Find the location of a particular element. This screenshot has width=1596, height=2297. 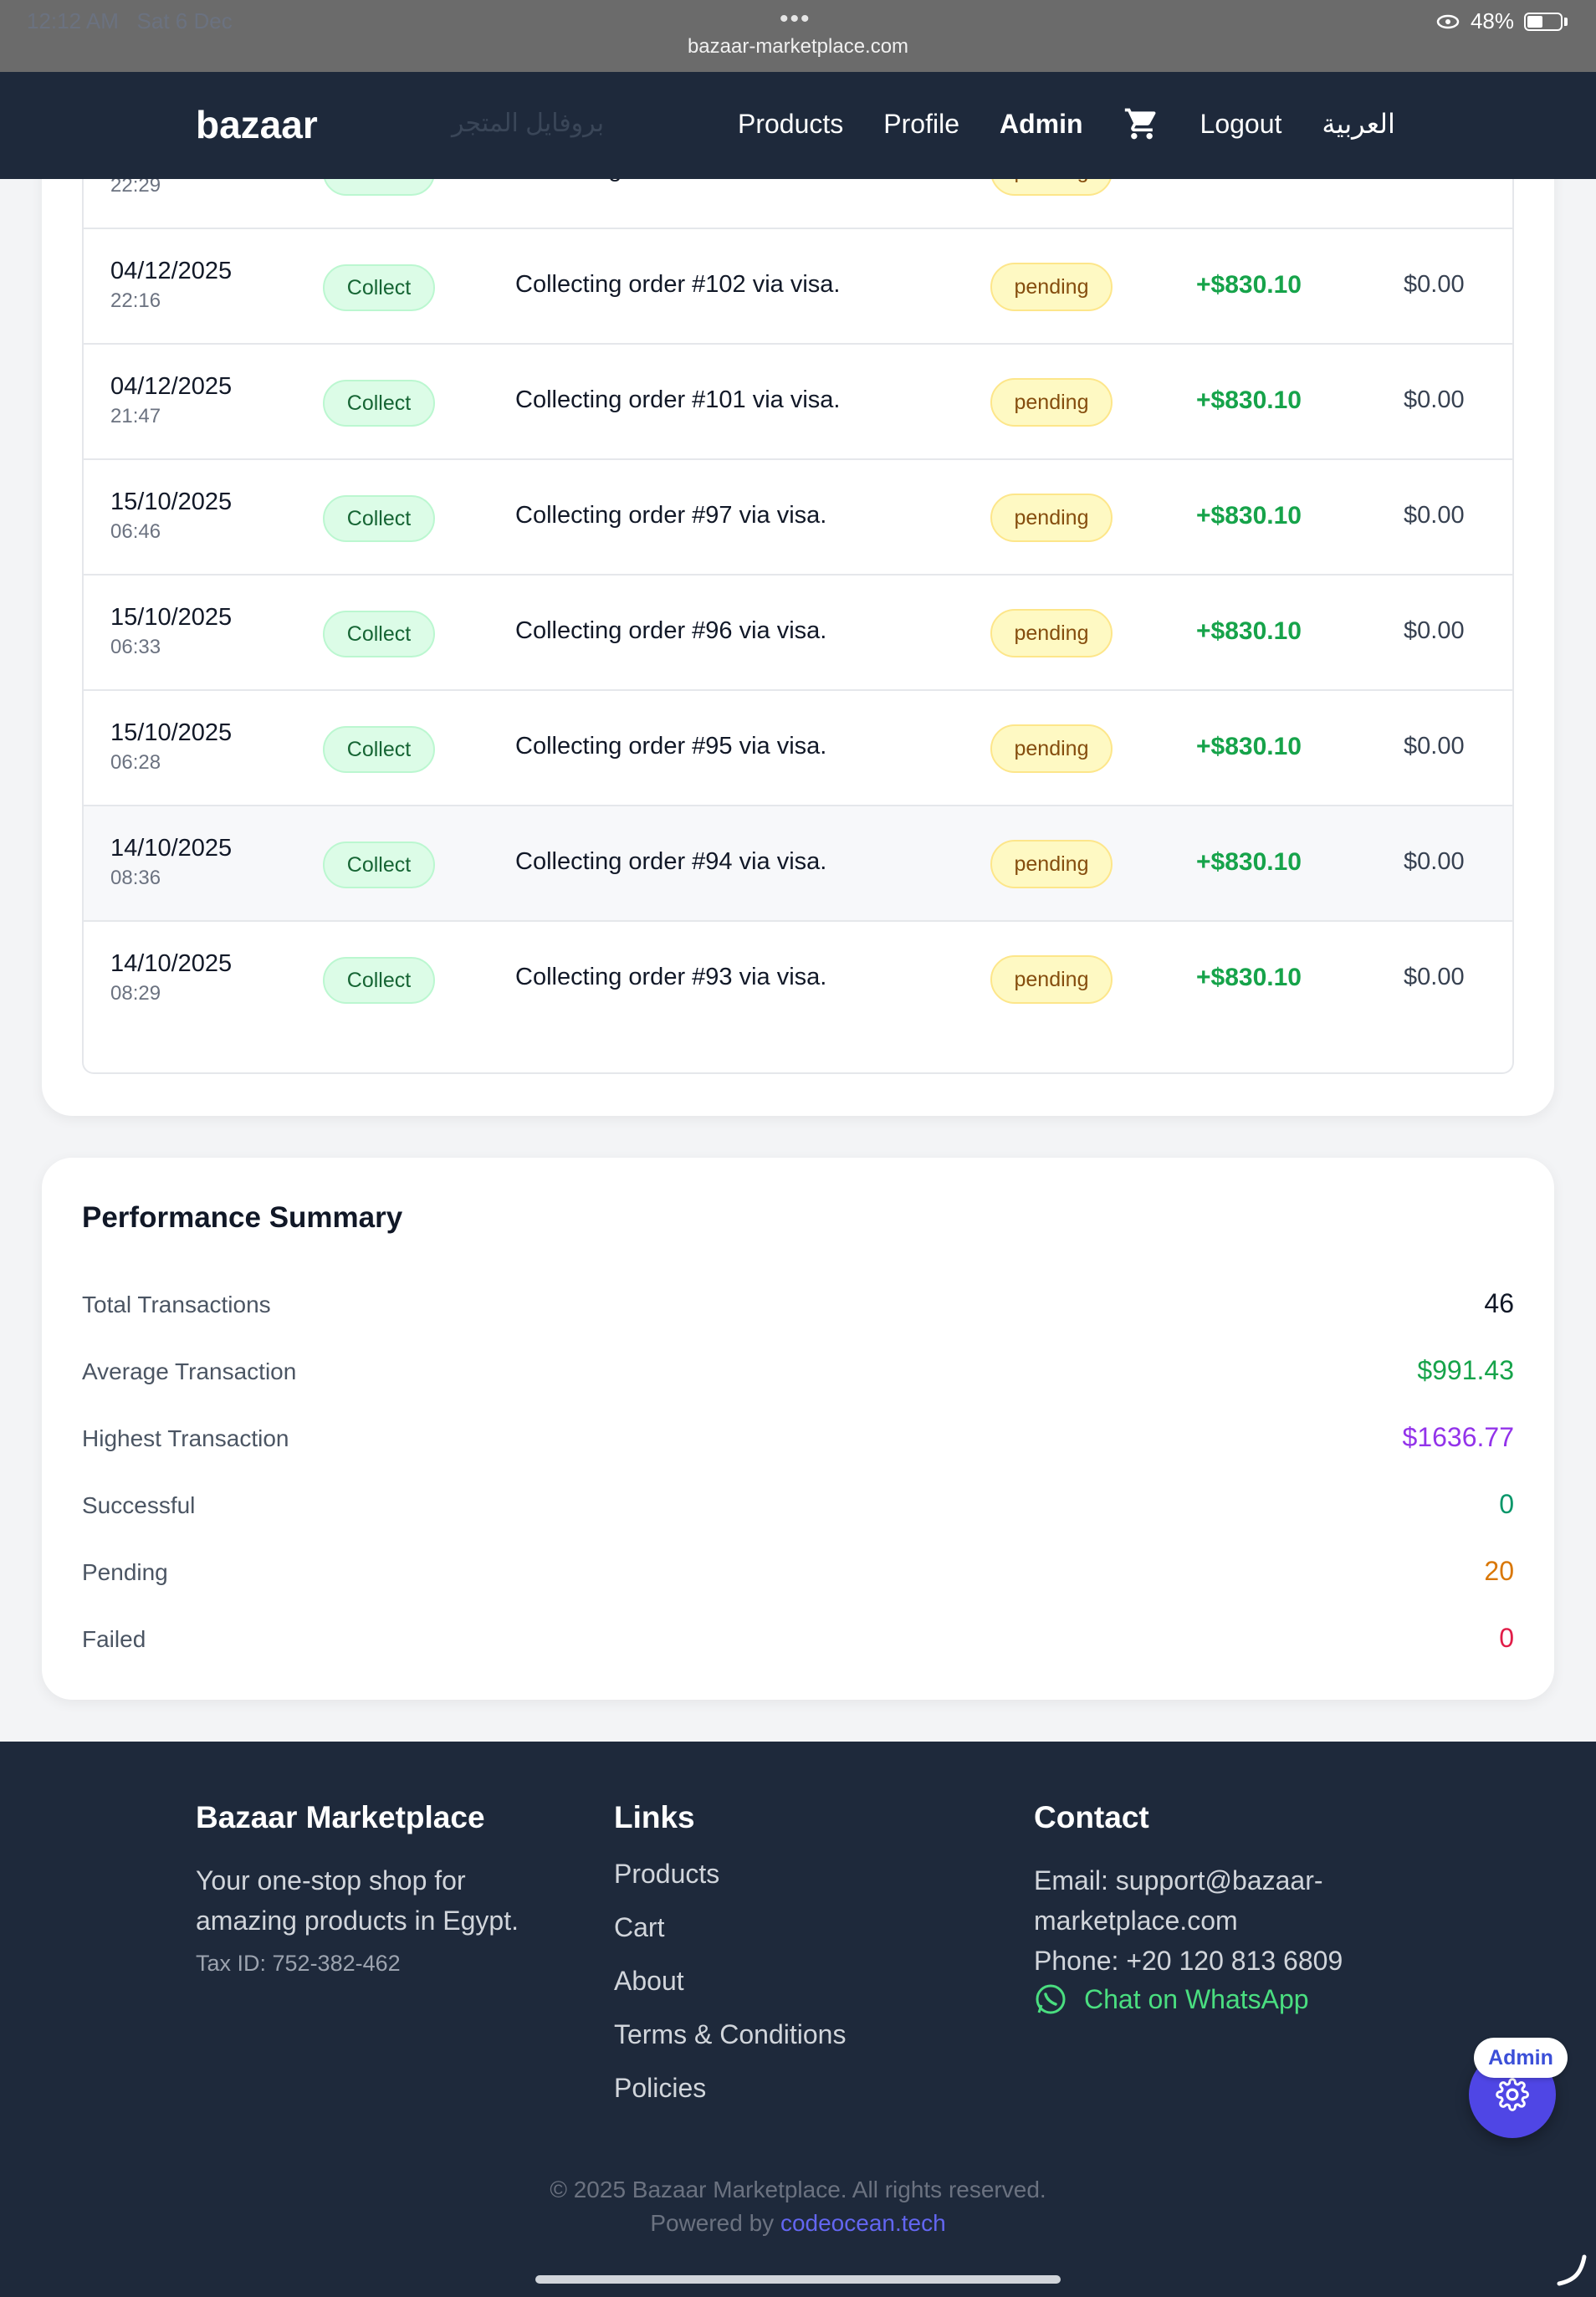

nav-products: Products is located at coordinates (791, 123).